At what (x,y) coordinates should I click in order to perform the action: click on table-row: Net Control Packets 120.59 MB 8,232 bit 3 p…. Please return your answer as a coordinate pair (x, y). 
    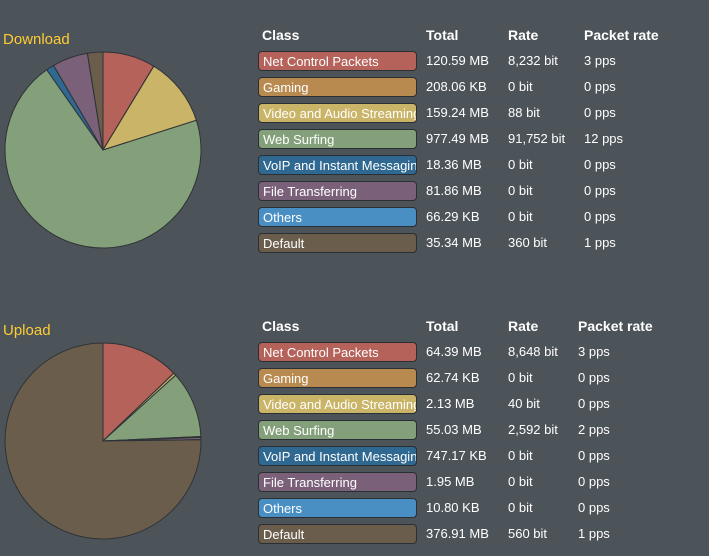
    Looking at the image, I should click on (483, 63).